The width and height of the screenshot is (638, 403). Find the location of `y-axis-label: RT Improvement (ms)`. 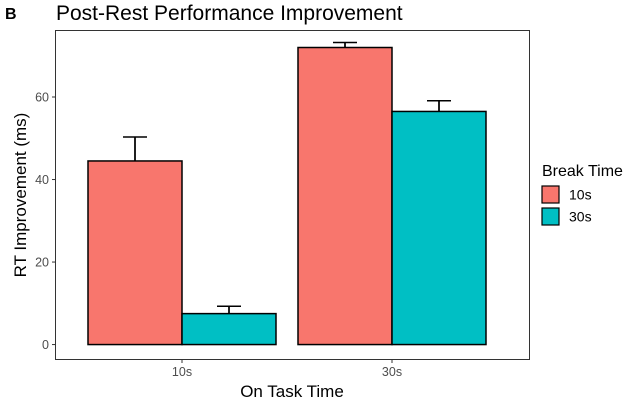

y-axis-label: RT Improvement (ms) is located at coordinates (20, 195).